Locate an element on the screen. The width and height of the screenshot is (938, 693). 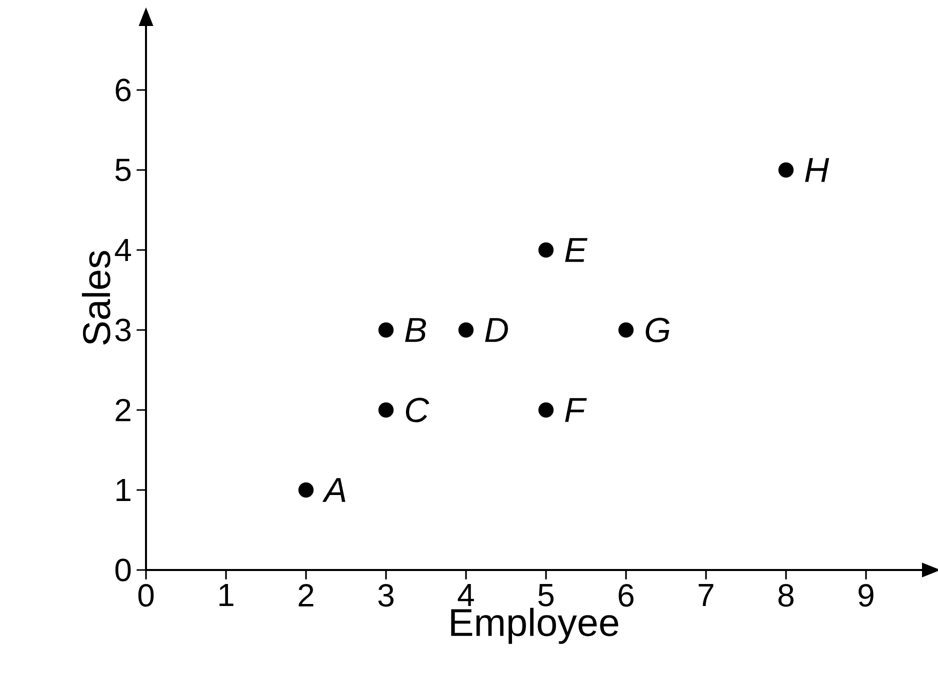
x-tick-label: 4 is located at coordinates (466, 595).